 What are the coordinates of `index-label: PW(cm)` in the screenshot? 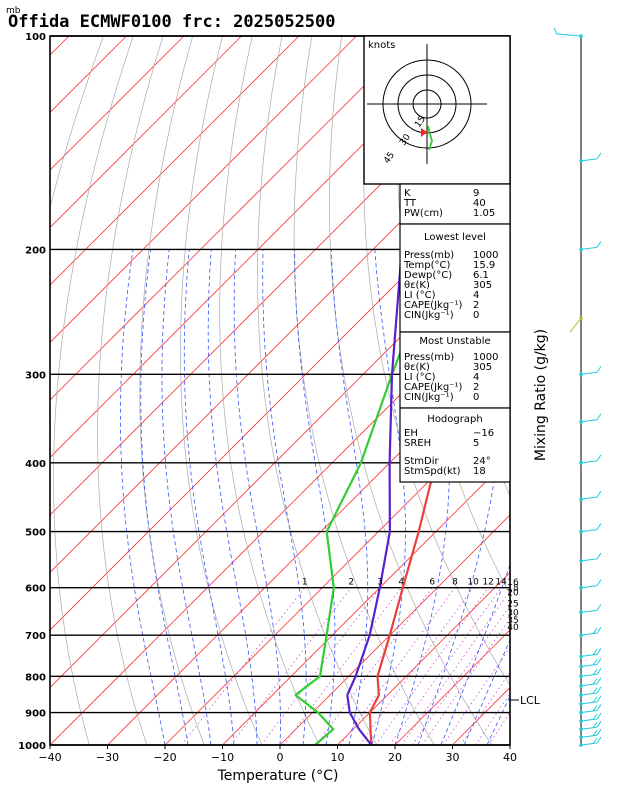 It's located at (423, 213).